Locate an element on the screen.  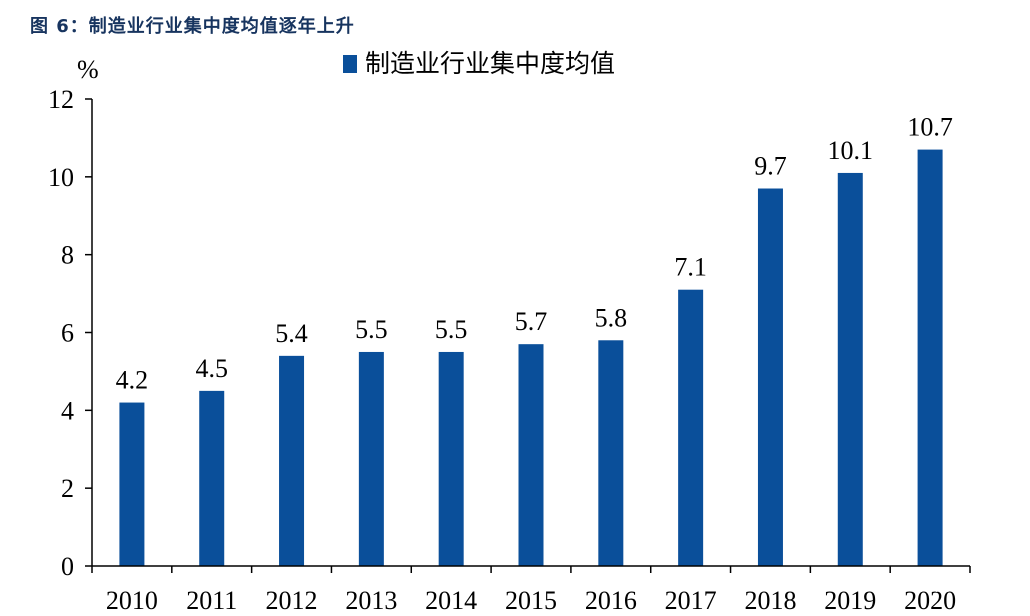
y-axis-unit: % is located at coordinates (88, 69).